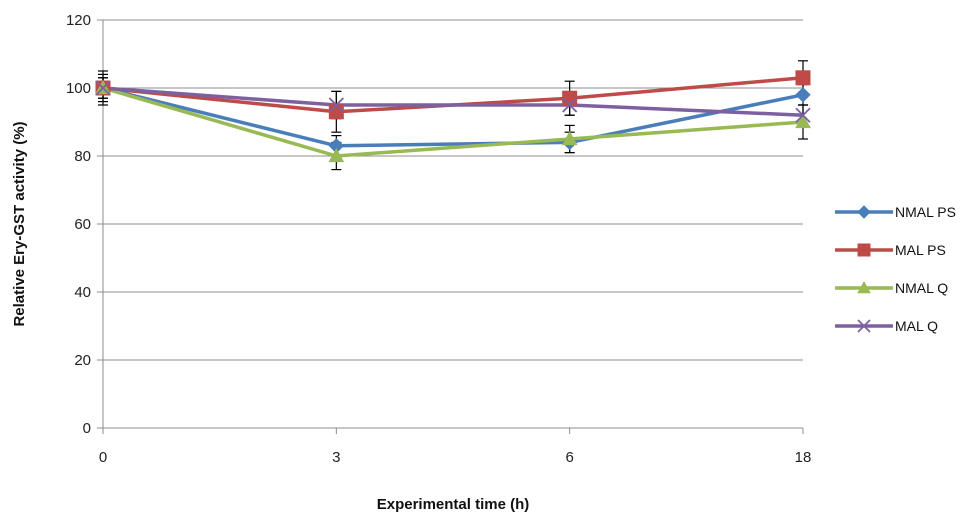 This screenshot has width=973, height=516. Describe the element at coordinates (103, 457) in the screenshot. I see `x-tick-label: 0` at that location.